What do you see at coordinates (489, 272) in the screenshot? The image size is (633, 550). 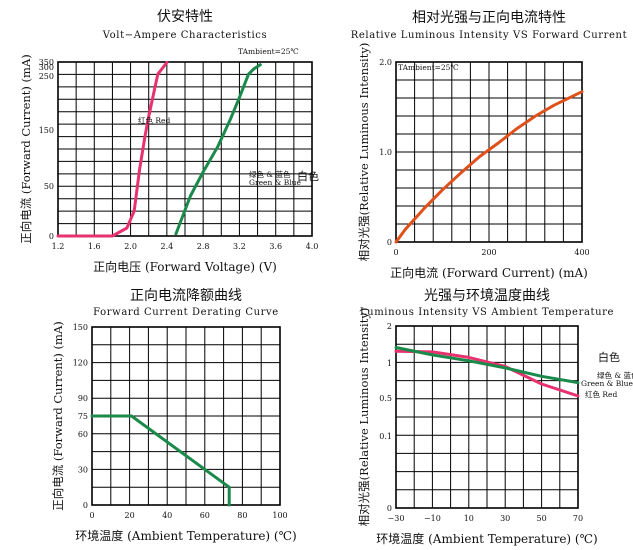 I see `x-axis-label: 正向电流 (Forward Current) (mA)` at bounding box center [489, 272].